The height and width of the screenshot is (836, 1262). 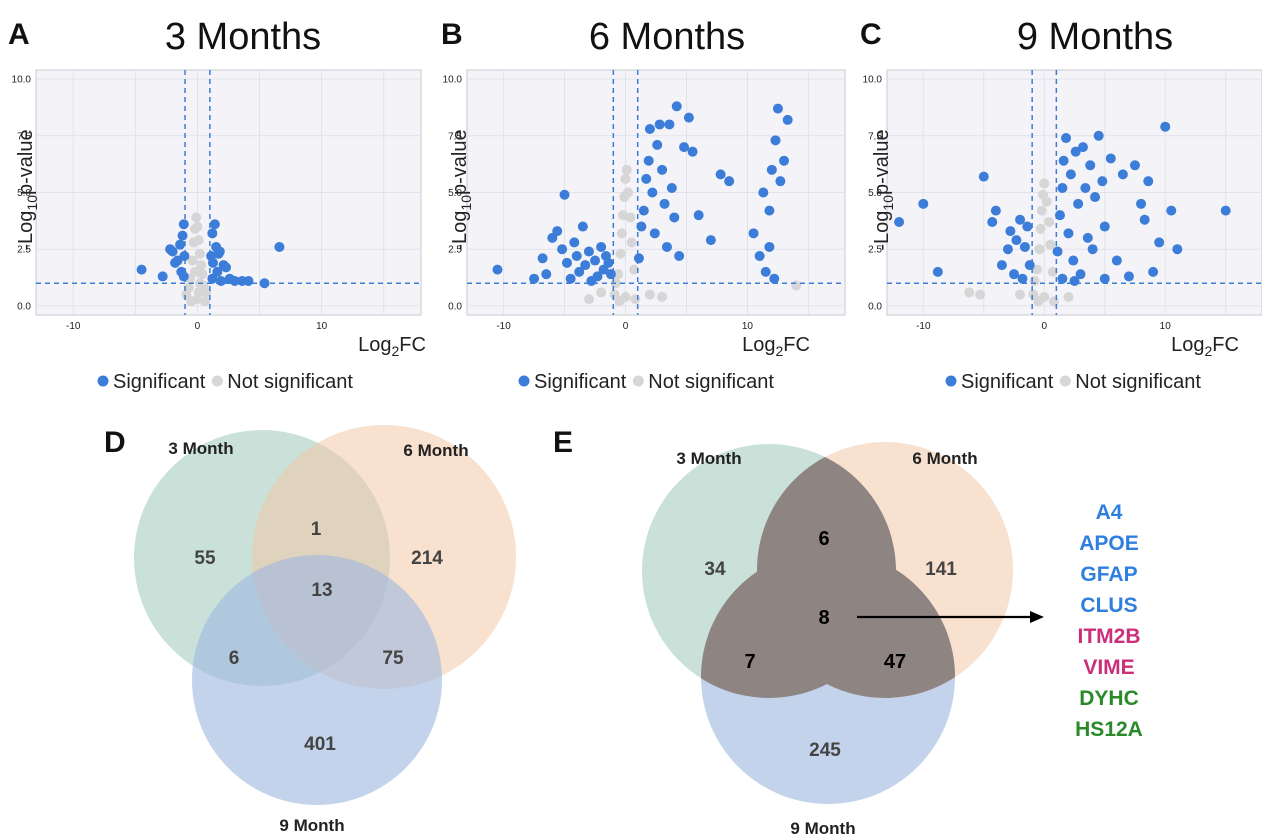 I want to click on venn-e-count-3m-6m: 6, so click(x=823, y=539).